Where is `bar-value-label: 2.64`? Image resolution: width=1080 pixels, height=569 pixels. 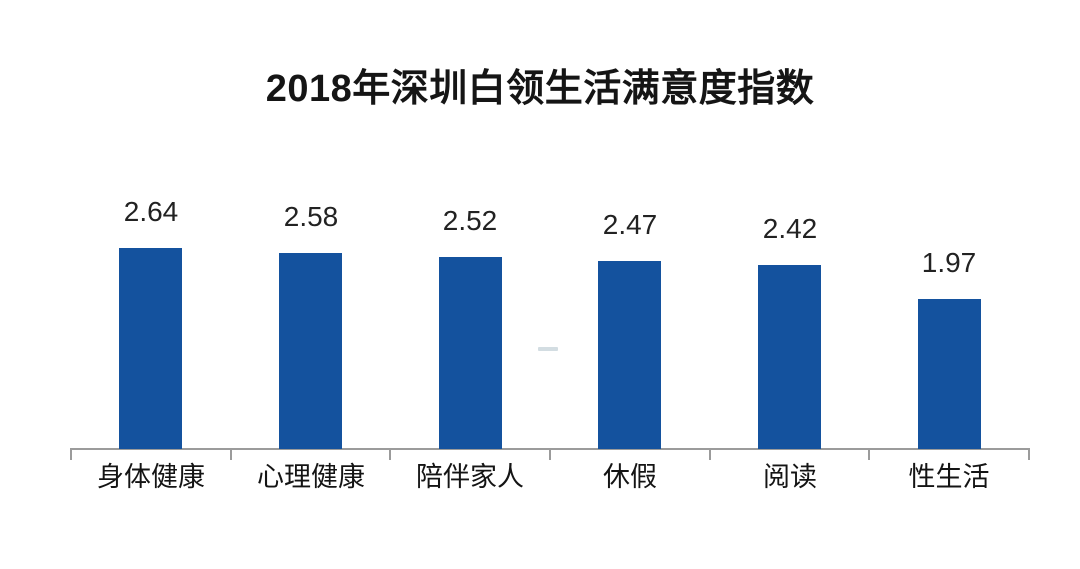 bar-value-label: 2.64 is located at coordinates (151, 211).